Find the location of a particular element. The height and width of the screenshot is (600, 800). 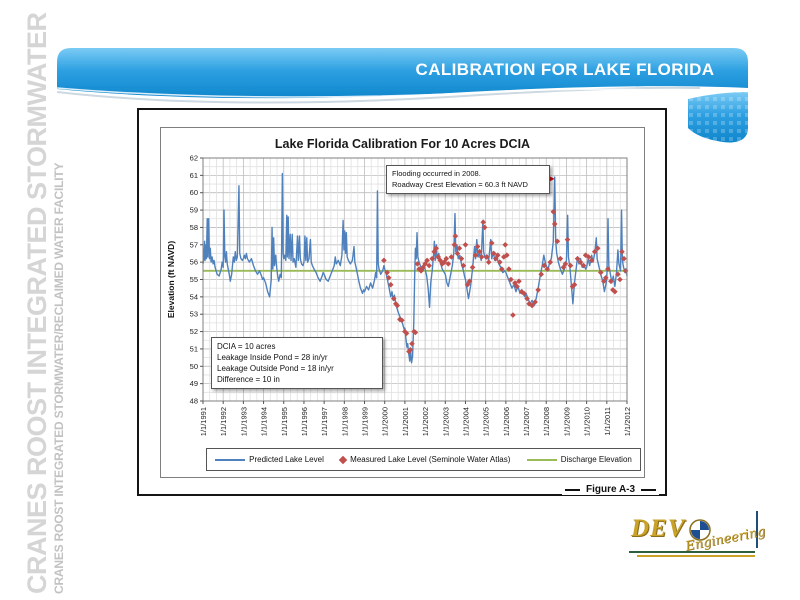

logo-vertical-line is located at coordinates (757, 529).